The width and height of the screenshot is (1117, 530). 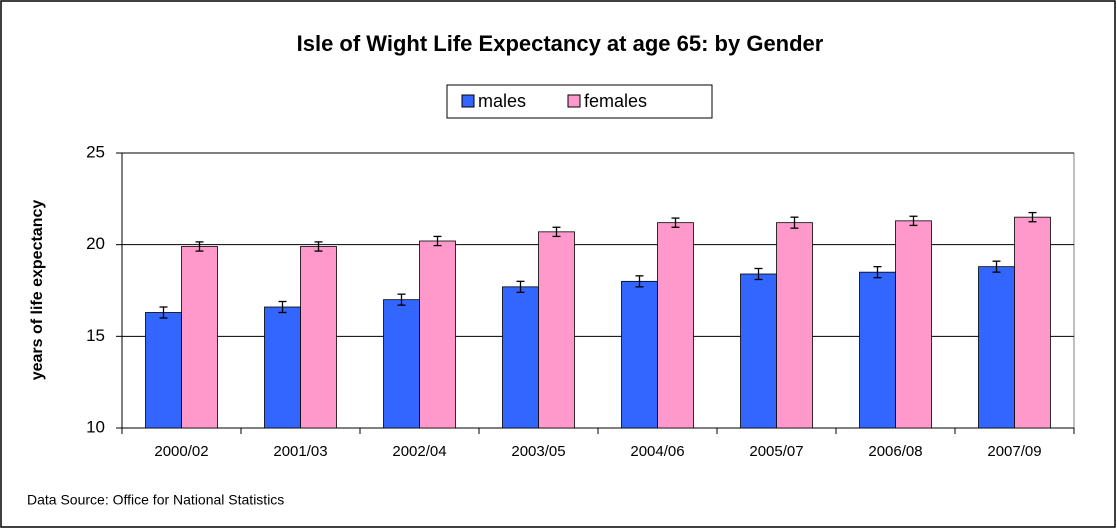 I want to click on y-axis-label: years of life expectancy, so click(x=37, y=290).